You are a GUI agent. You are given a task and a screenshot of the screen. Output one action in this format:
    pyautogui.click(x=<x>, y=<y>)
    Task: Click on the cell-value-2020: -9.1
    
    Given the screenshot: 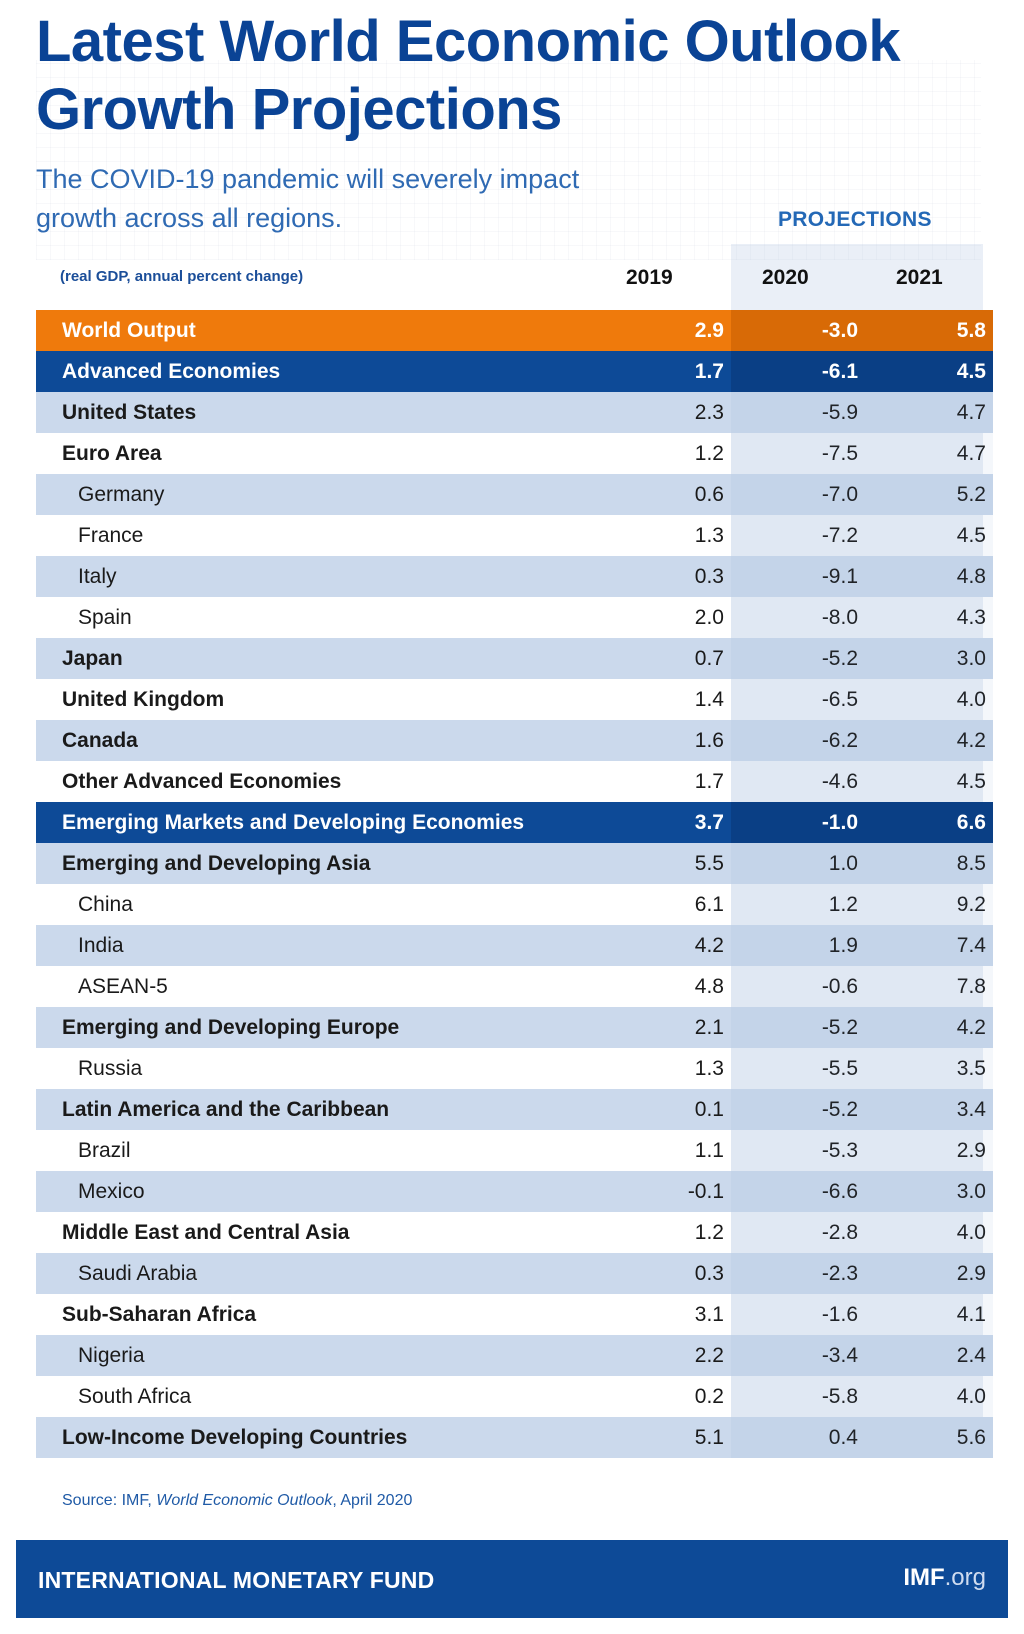 What is the action you would take?
    pyautogui.click(x=839, y=576)
    